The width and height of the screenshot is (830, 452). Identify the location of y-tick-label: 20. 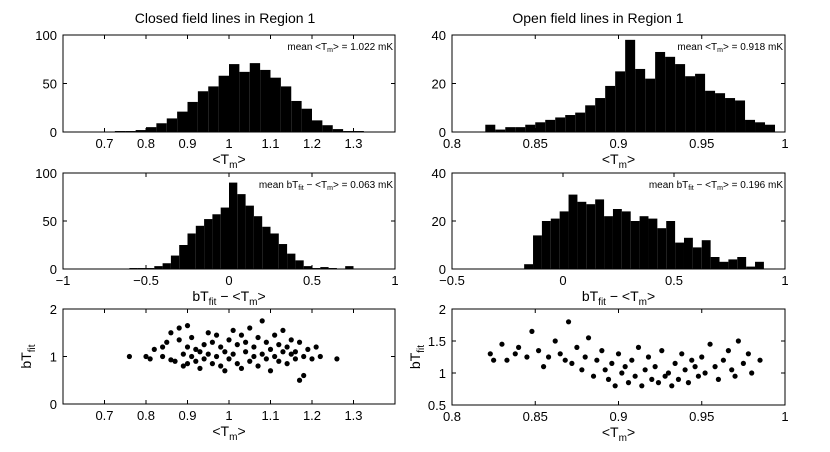
(439, 221).